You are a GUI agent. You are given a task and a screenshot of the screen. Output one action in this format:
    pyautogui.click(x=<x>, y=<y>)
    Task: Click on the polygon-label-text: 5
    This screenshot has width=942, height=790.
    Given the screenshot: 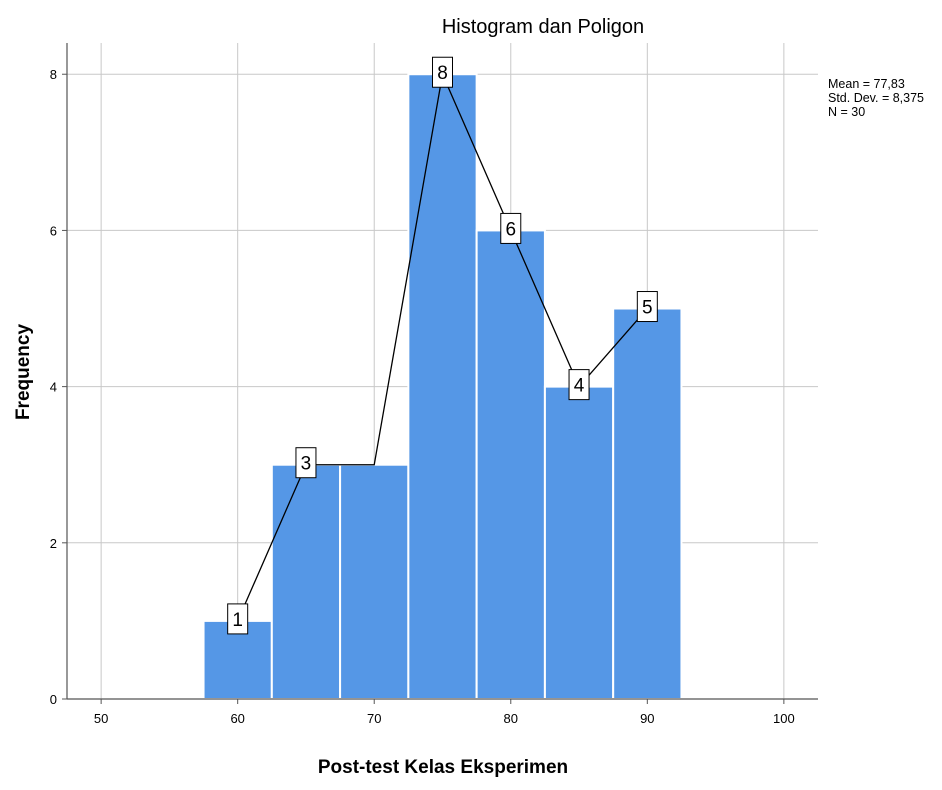 What is the action you would take?
    pyautogui.click(x=647, y=308)
    